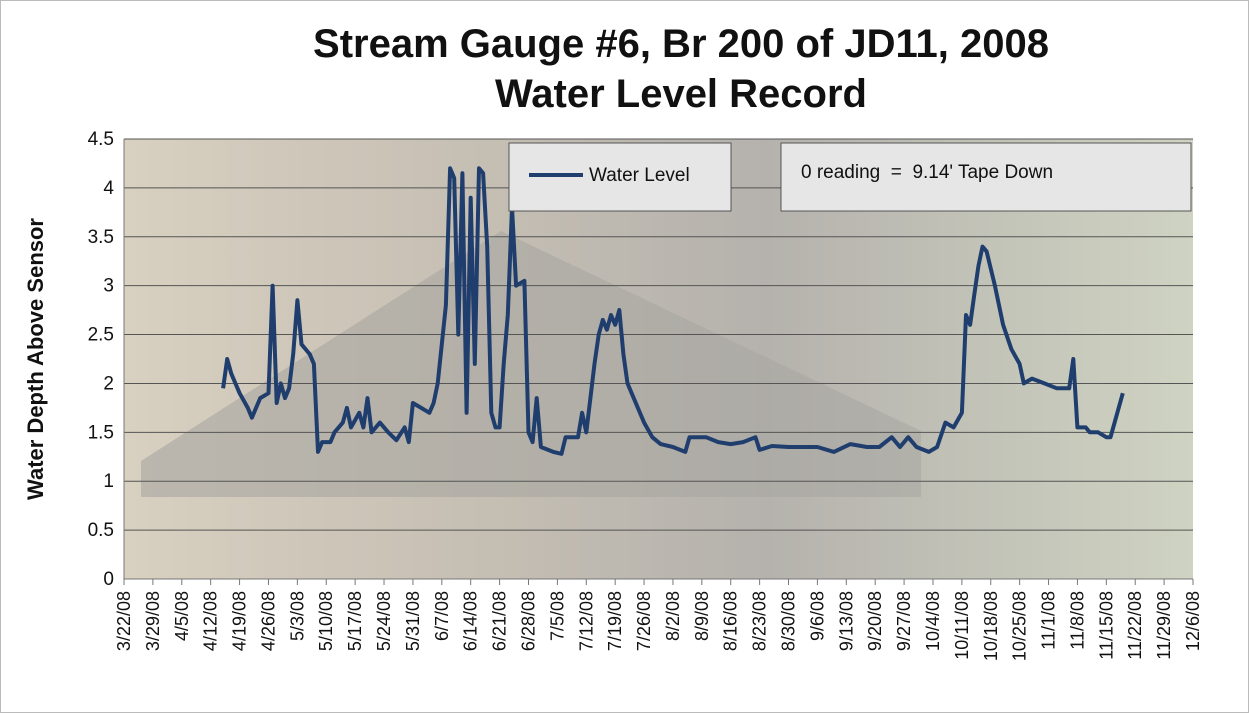 This screenshot has width=1249, height=713. What do you see at coordinates (760, 621) in the screenshot?
I see `x-tick-label: 8/23/08` at bounding box center [760, 621].